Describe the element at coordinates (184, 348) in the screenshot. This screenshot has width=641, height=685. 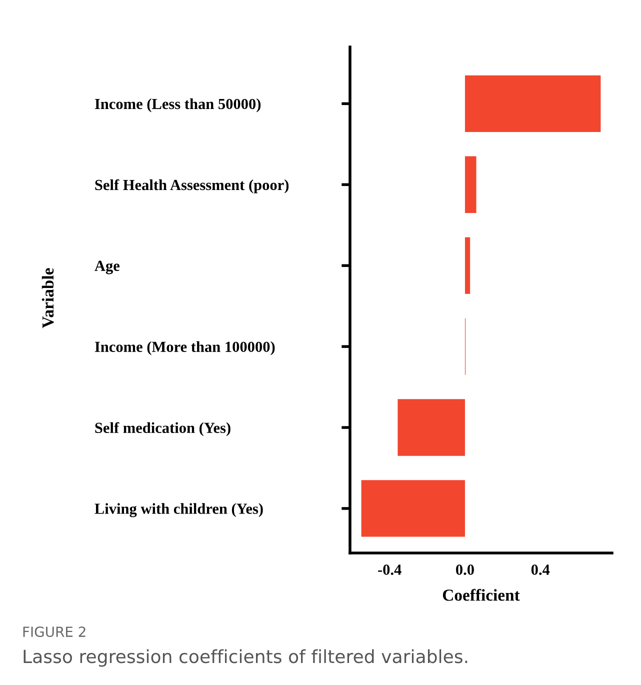
I see `y-tick-label: Income (More than 100000)` at that location.